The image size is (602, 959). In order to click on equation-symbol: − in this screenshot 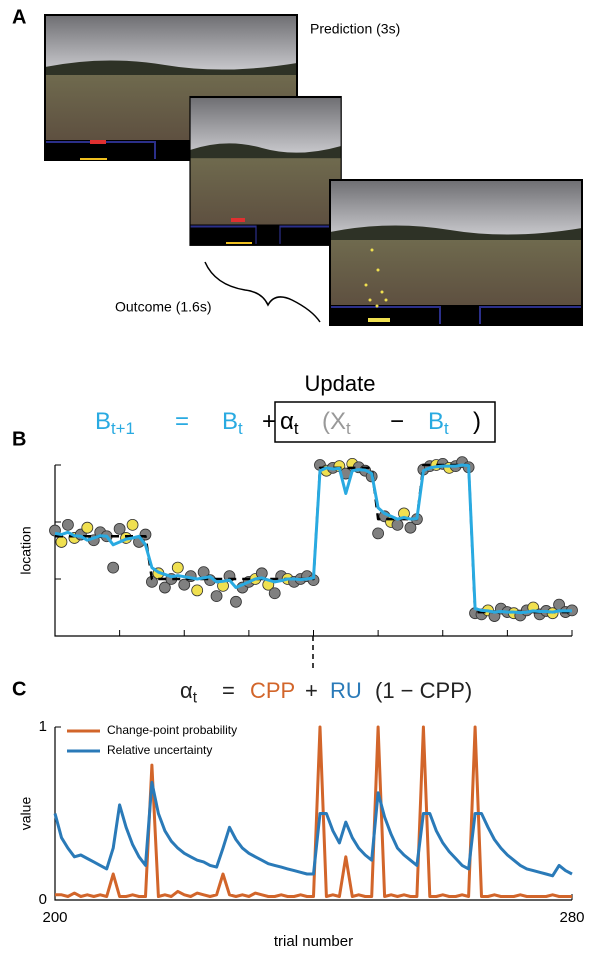, I will do `click(397, 421)`.